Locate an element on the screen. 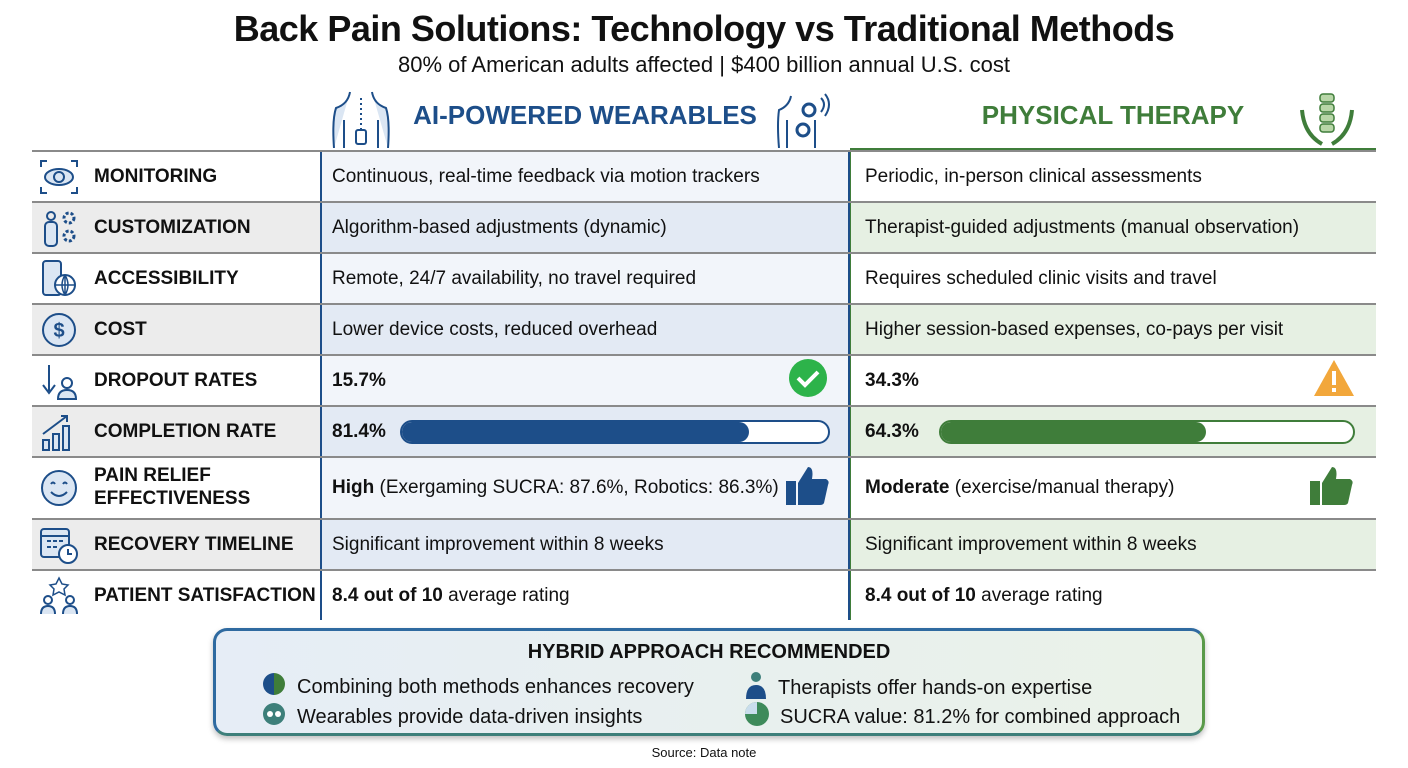 The height and width of the screenshot is (768, 1408). wearables-column-header: AI-POWERED WEARABLES is located at coordinates (585, 115).